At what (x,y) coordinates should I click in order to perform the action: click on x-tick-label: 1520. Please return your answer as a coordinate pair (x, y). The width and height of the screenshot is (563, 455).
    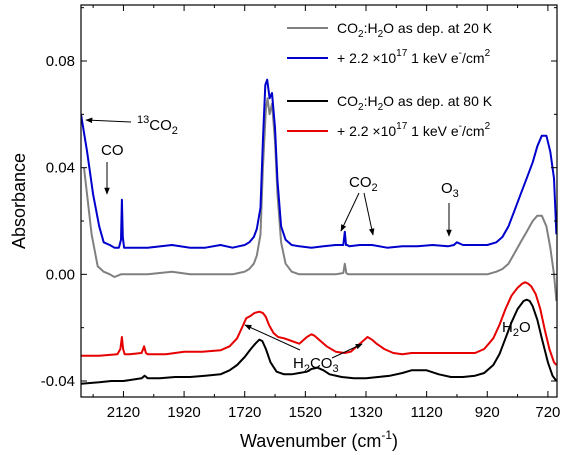
    Looking at the image, I should click on (305, 412).